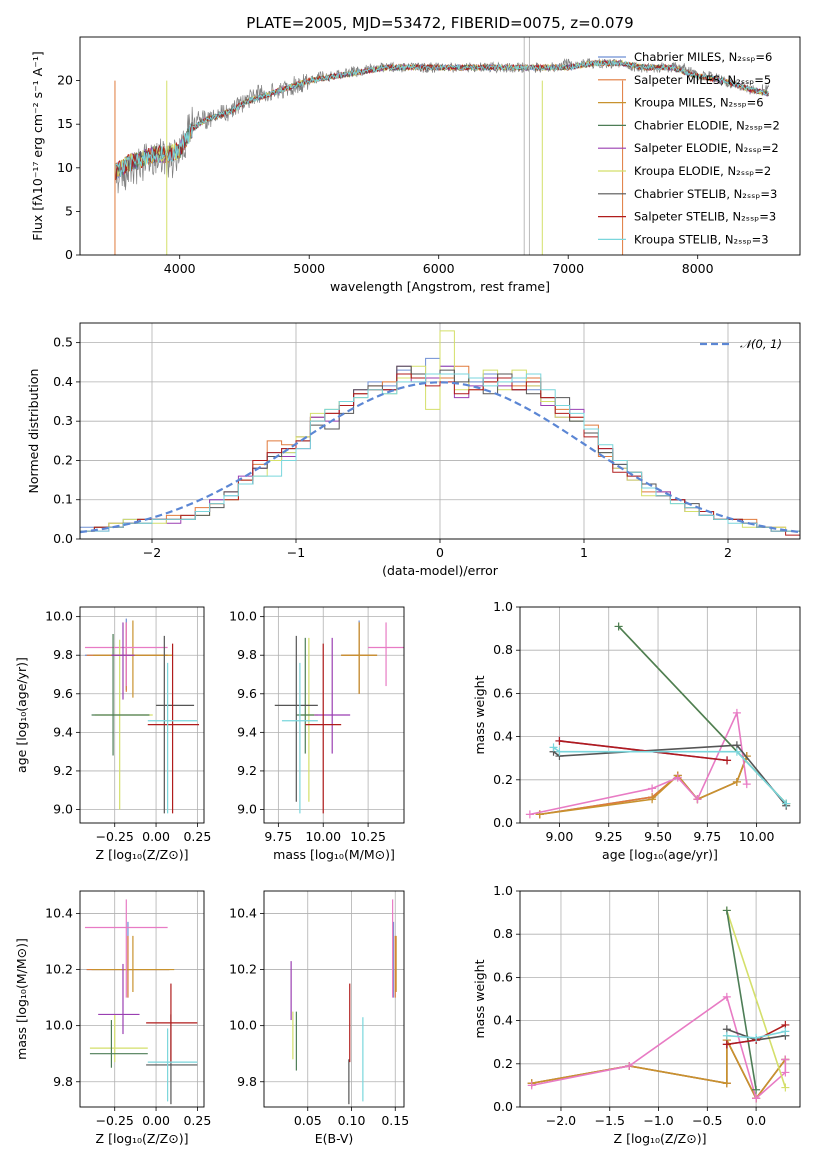 This screenshot has width=819, height=1170. Describe the element at coordinates (440, 570) in the screenshot. I see `x-axis-label: (data-model)/error` at that location.